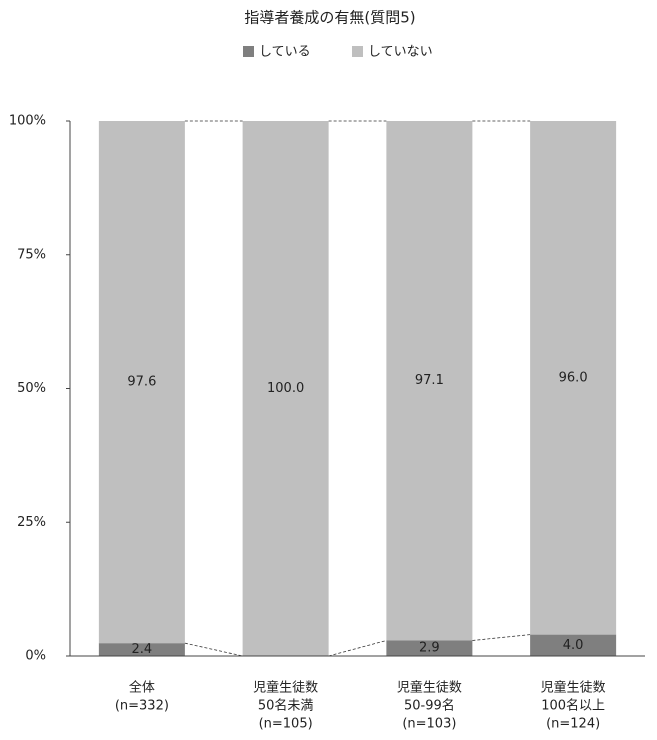 This screenshot has width=657, height=740. What do you see at coordinates (285, 52) in the screenshot?
I see `legend-label: している` at bounding box center [285, 52].